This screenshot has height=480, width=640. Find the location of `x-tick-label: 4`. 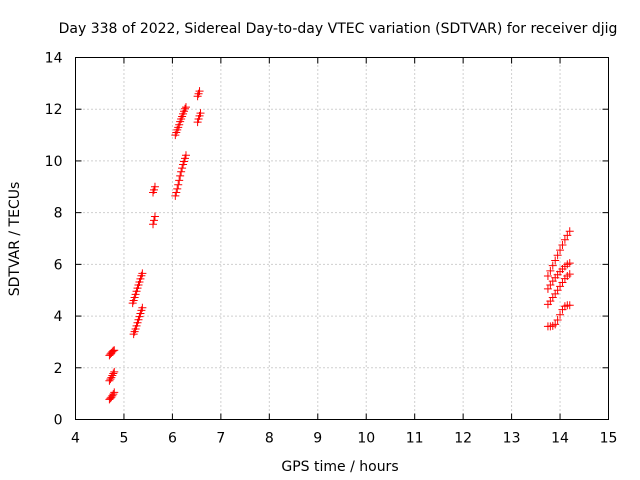

x-tick-label: 4 is located at coordinates (75, 439).